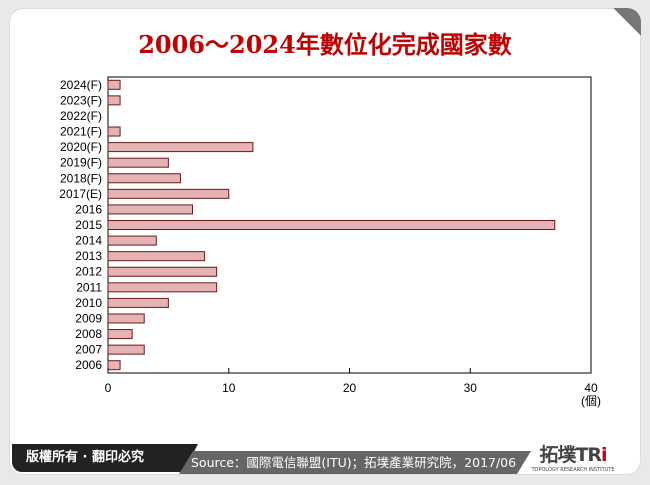  What do you see at coordinates (229, 388) in the screenshot?
I see `x-tick-label: 10` at bounding box center [229, 388].